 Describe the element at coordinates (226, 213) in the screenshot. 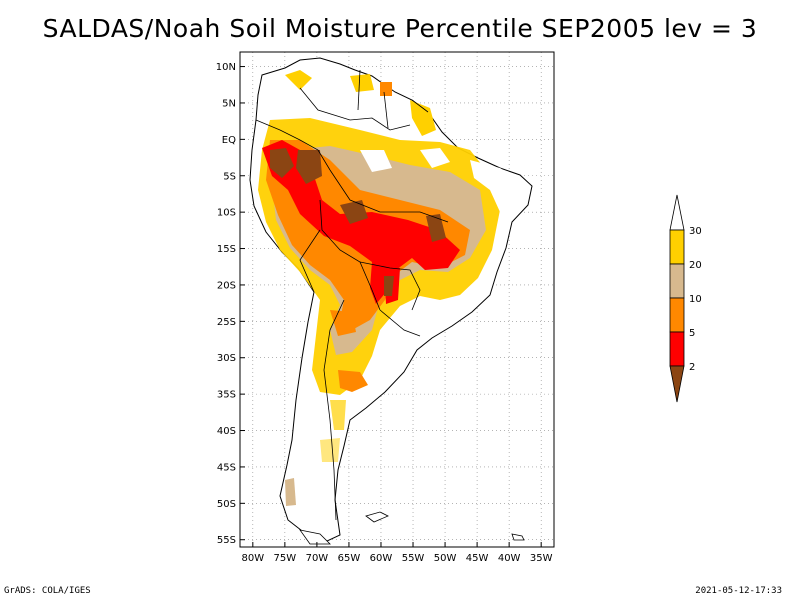

I see `lat-tick-label: 10S` at that location.